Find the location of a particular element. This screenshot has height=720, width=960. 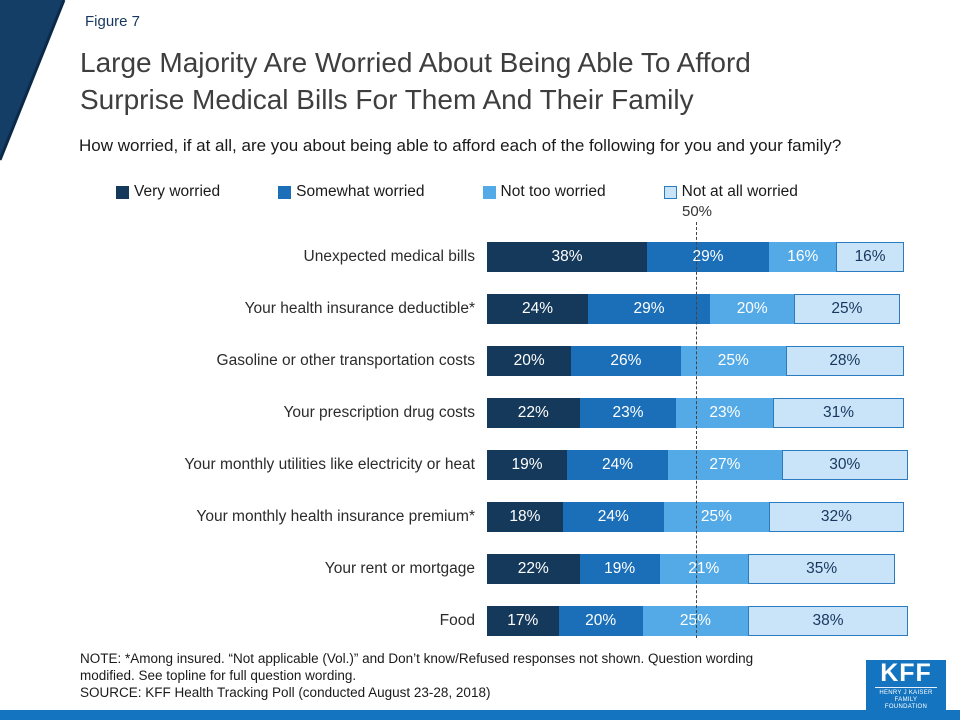

bar-segment: 32% is located at coordinates (836, 517).